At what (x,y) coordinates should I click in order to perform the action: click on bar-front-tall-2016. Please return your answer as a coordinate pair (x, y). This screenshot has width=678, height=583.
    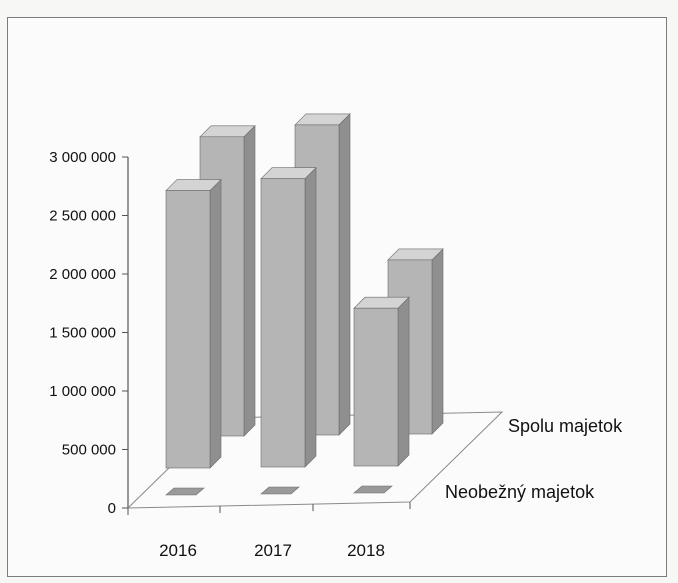
    Looking at the image, I should click on (193, 323).